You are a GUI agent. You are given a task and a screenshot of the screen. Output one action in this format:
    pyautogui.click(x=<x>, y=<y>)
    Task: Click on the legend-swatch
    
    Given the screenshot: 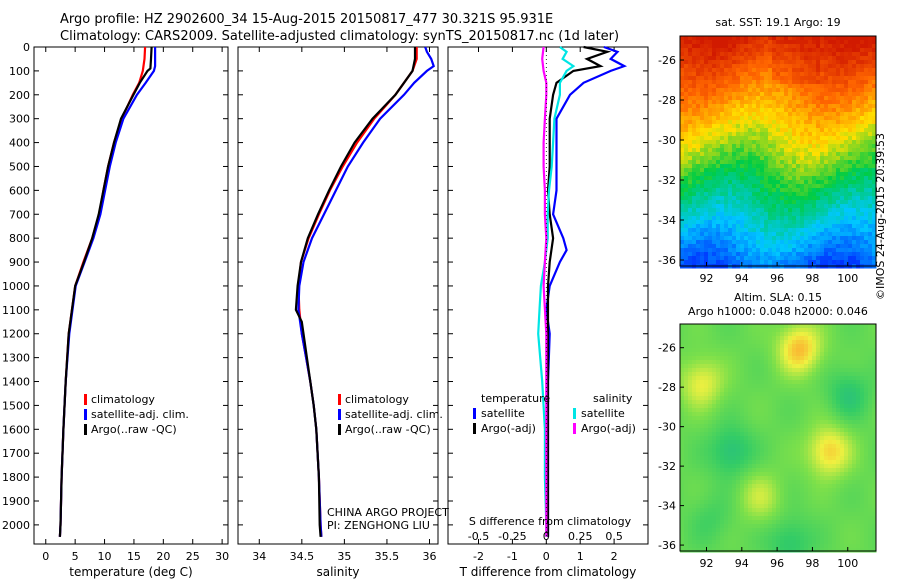 What is the action you would take?
    pyautogui.click(x=339, y=399)
    